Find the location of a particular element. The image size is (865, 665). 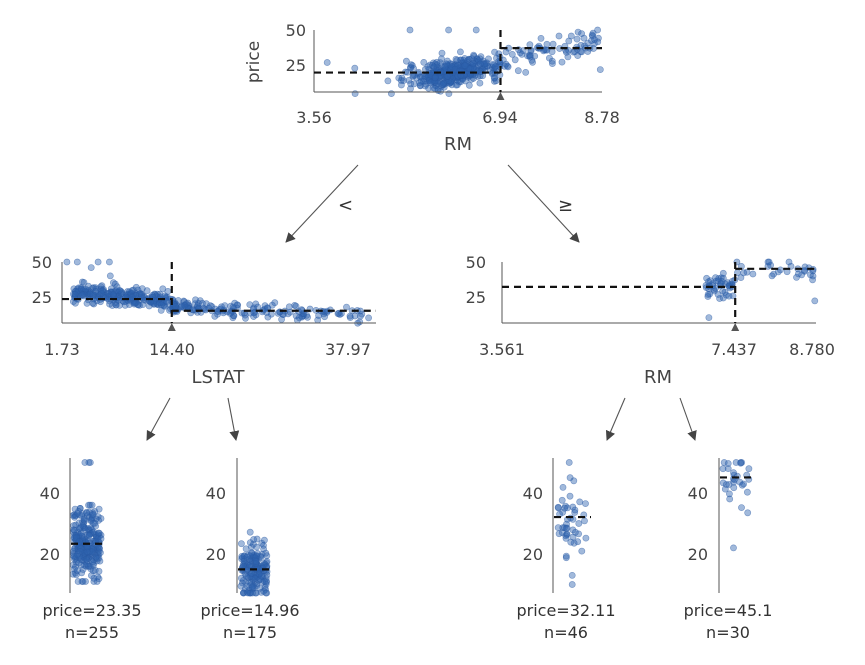

leaf1-prediction-label: price=23.35 is located at coordinates (91, 610).